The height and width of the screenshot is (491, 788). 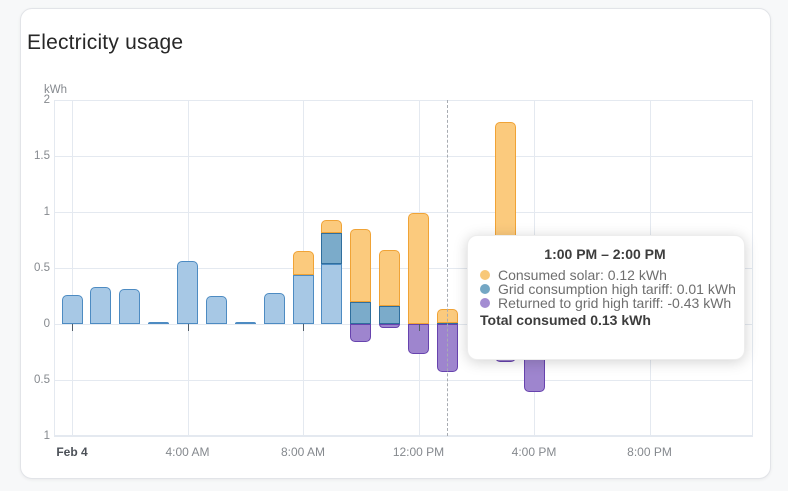 What do you see at coordinates (187, 452) in the screenshot?
I see `x-axis-label: 4:00 AM` at bounding box center [187, 452].